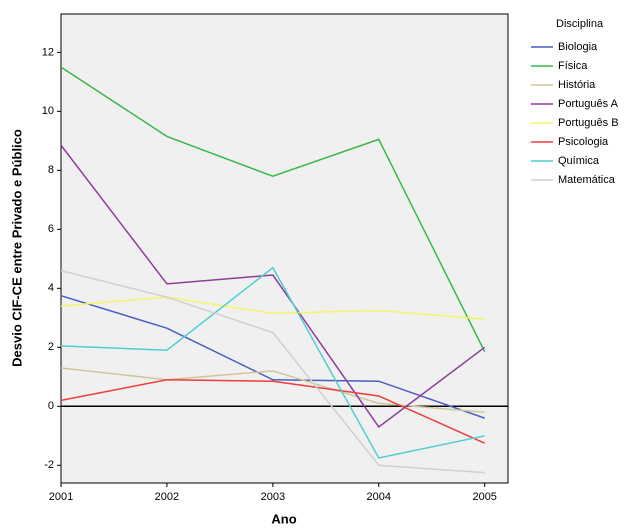  I want to click on x-tick-label: 2001, so click(61, 497).